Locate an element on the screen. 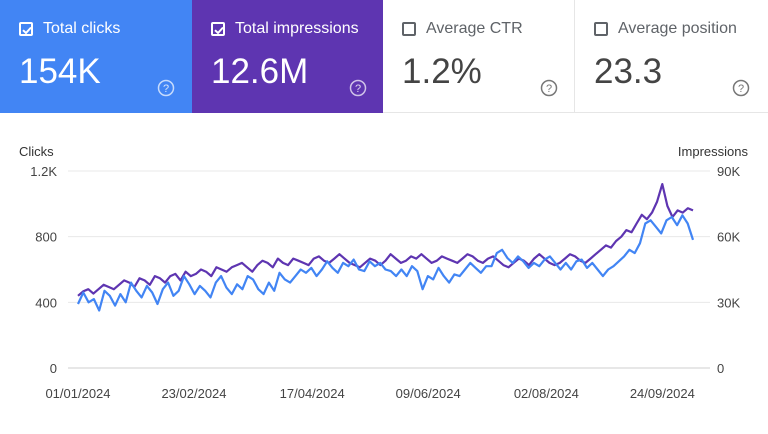 The image size is (768, 434). total-clicks-card: Total clicks 154K ? is located at coordinates (96, 56).